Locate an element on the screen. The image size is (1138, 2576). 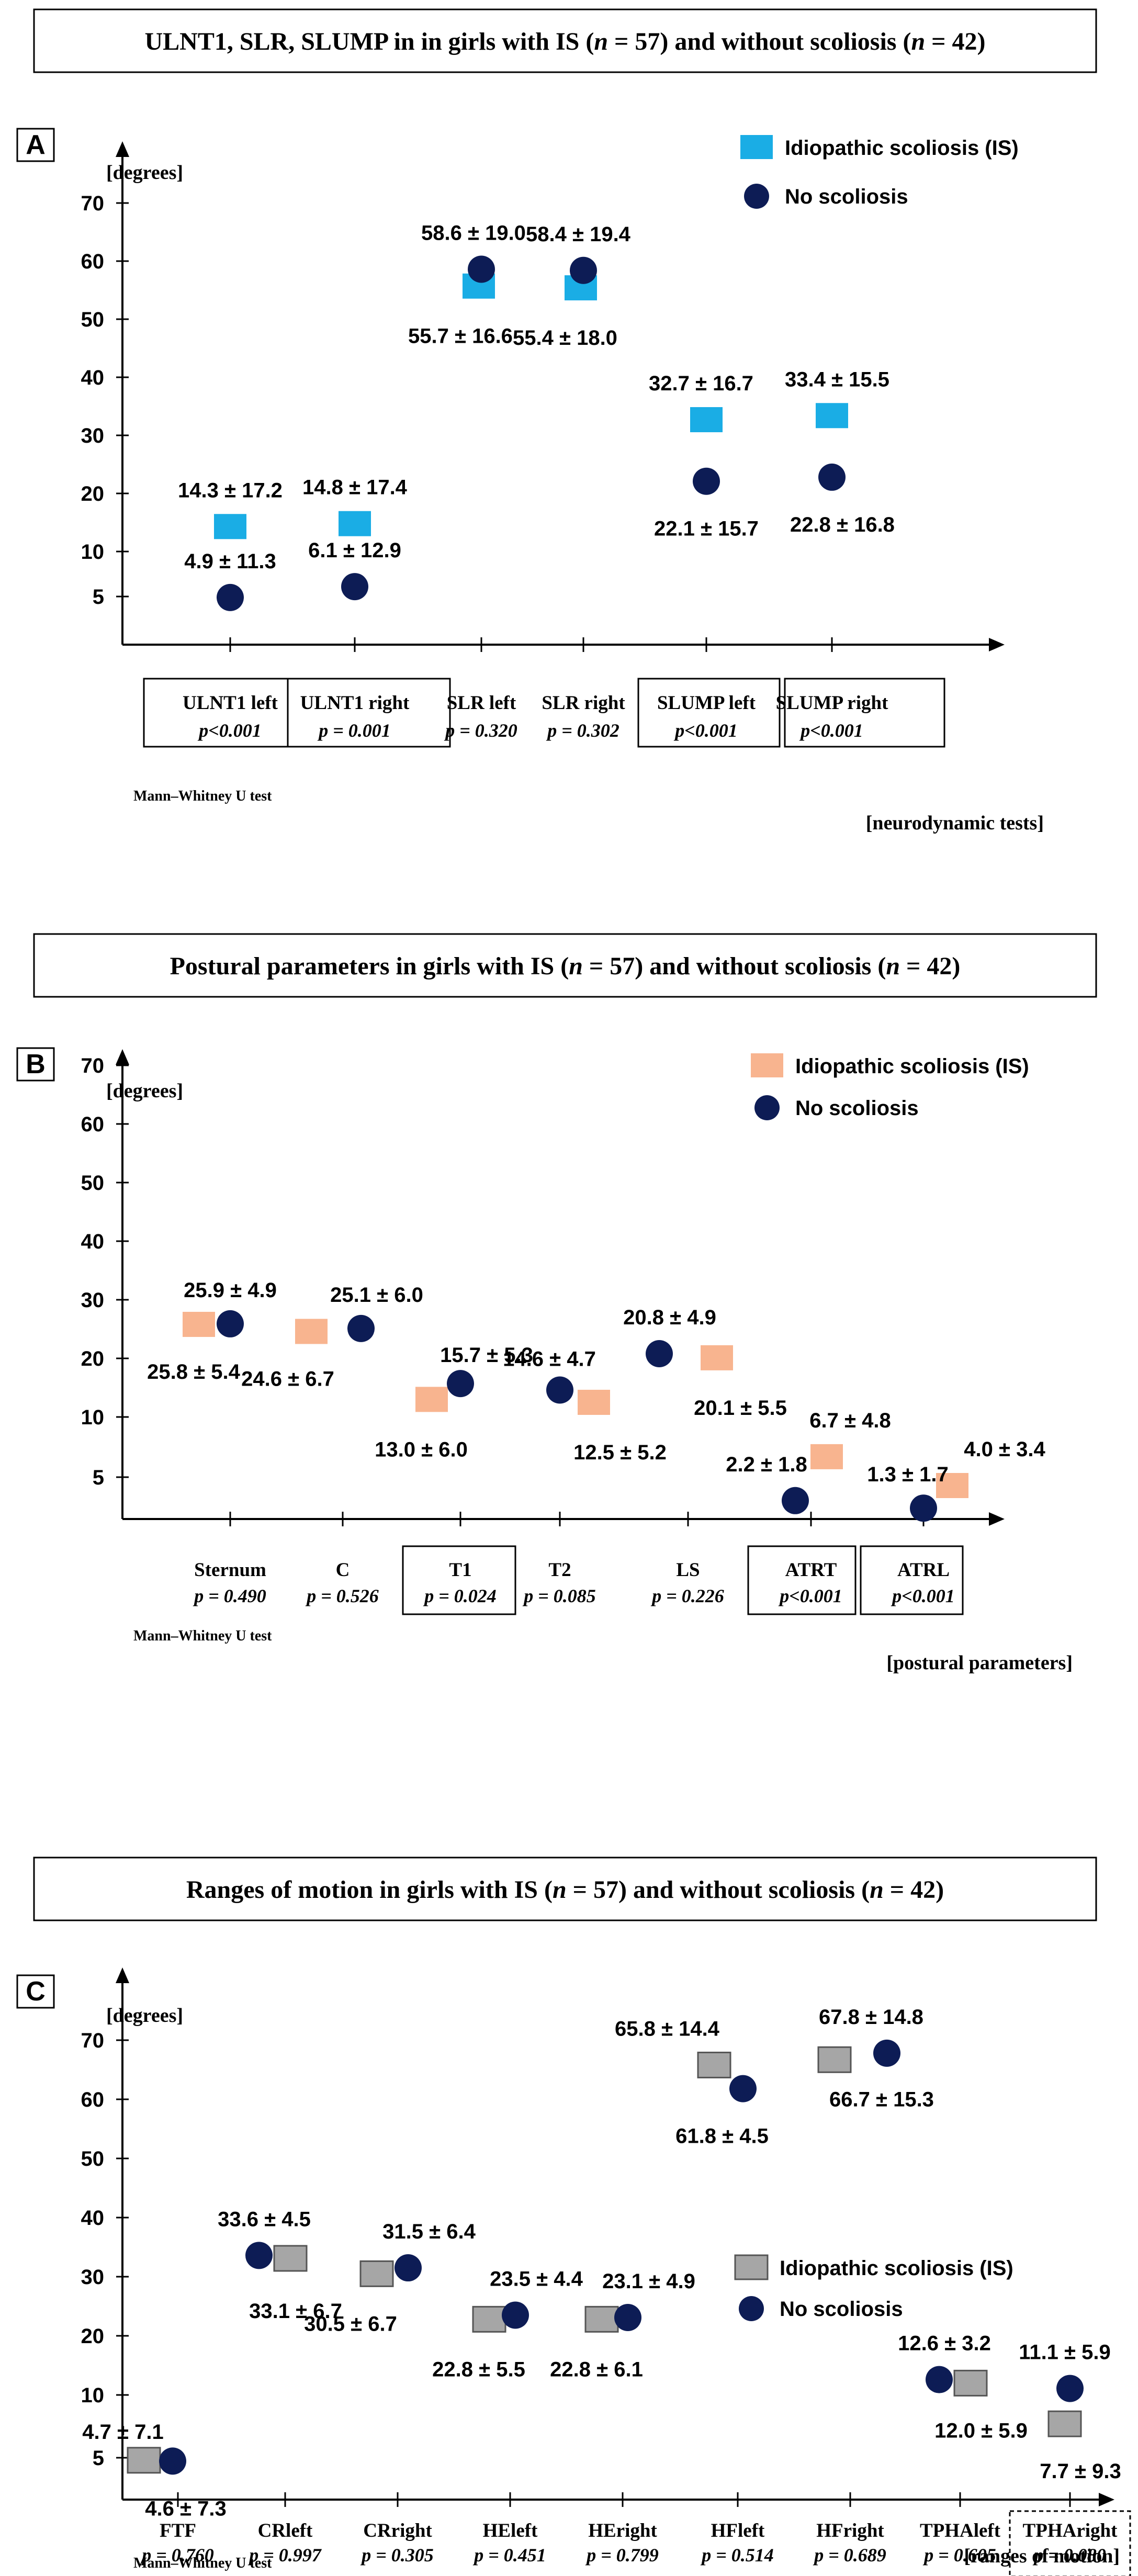
category-label: HEleft is located at coordinates (510, 2530).